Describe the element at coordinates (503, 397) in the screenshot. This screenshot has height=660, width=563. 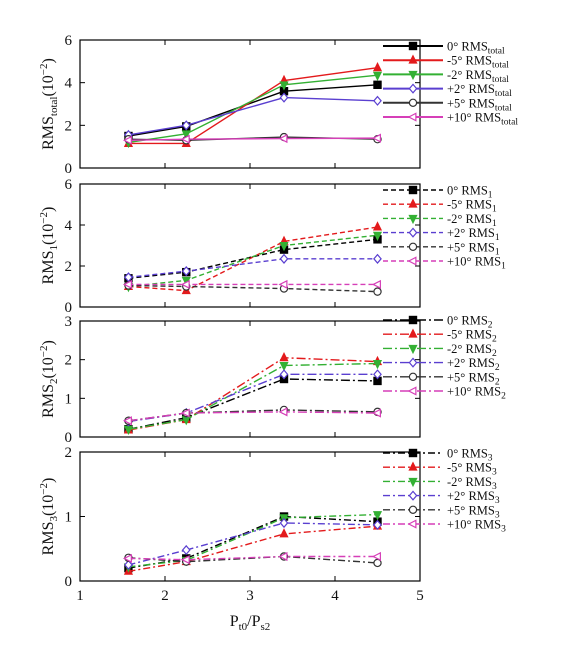
I see `legend-sub: 2` at that location.